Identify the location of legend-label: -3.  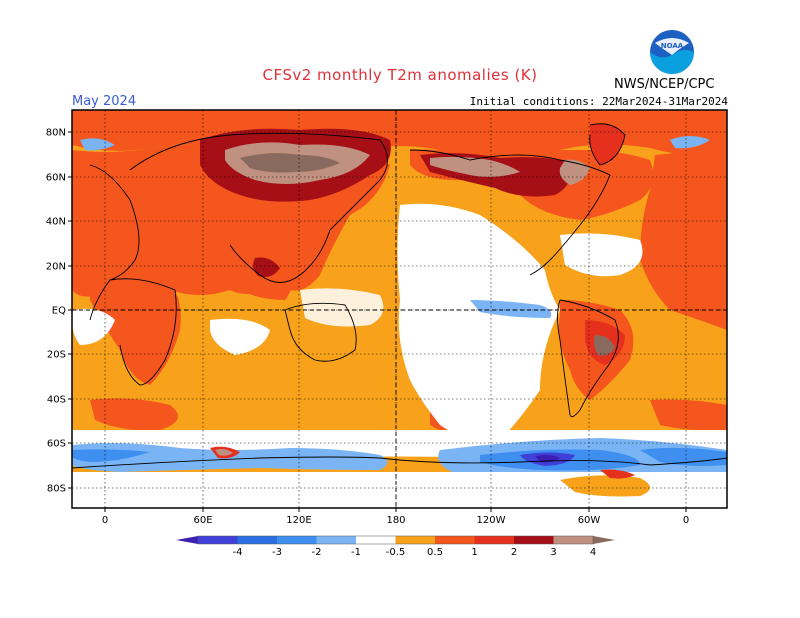
(277, 552).